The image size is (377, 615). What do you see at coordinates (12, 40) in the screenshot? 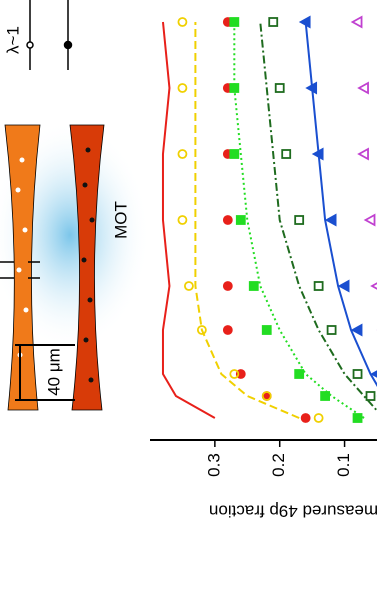
I see `corner-label: λ~1` at bounding box center [12, 40].